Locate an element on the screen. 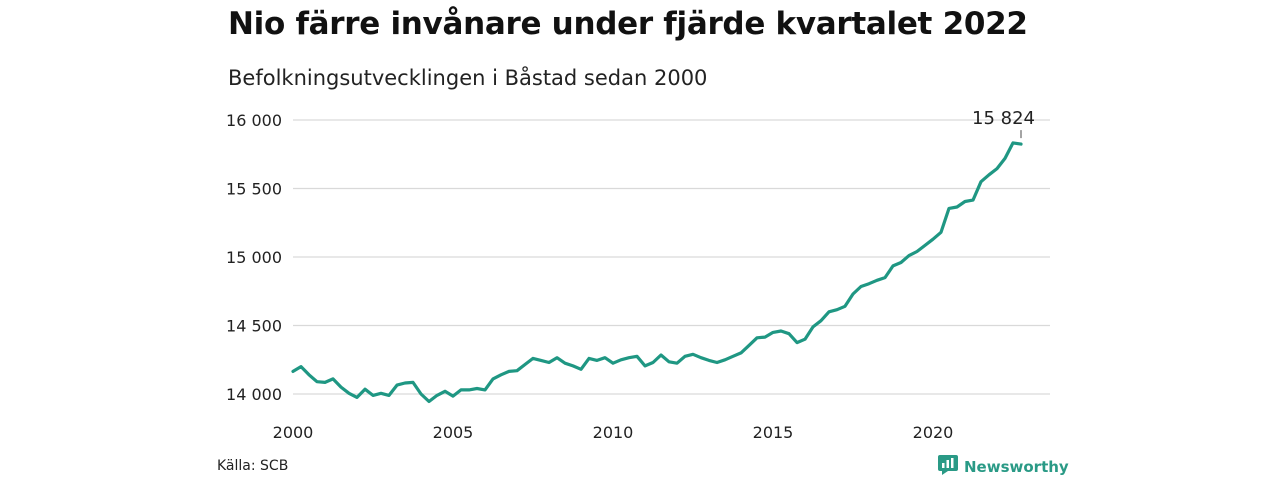 This screenshot has width=1280, height=480. x-tick-label: 2010 is located at coordinates (613, 432).